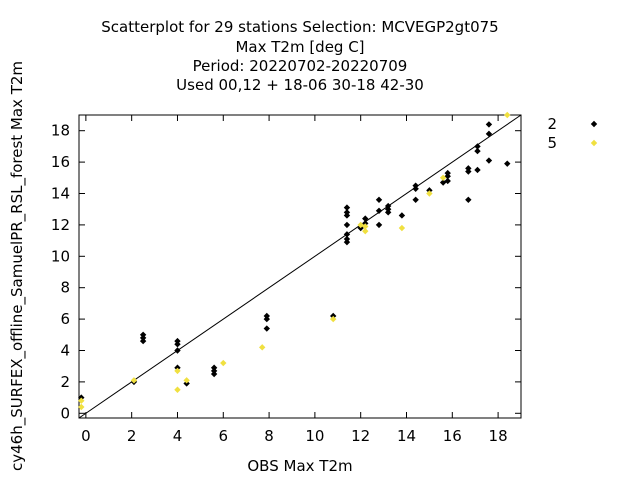 This screenshot has width=640, height=480. I want to click on y-tick-label: 10, so click(60, 256).